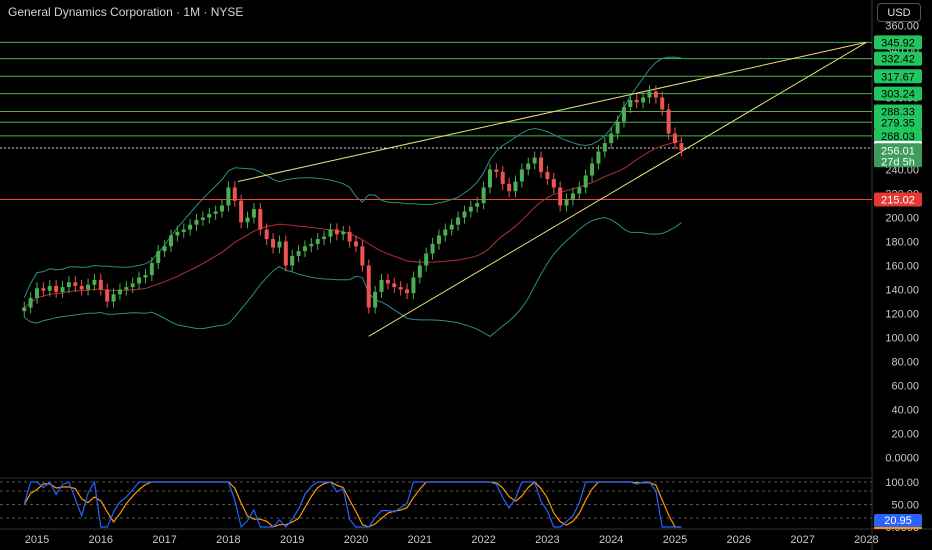 This screenshot has height=550, width=932. Describe the element at coordinates (352, 504) in the screenshot. I see `stochastic-k-line` at that location.